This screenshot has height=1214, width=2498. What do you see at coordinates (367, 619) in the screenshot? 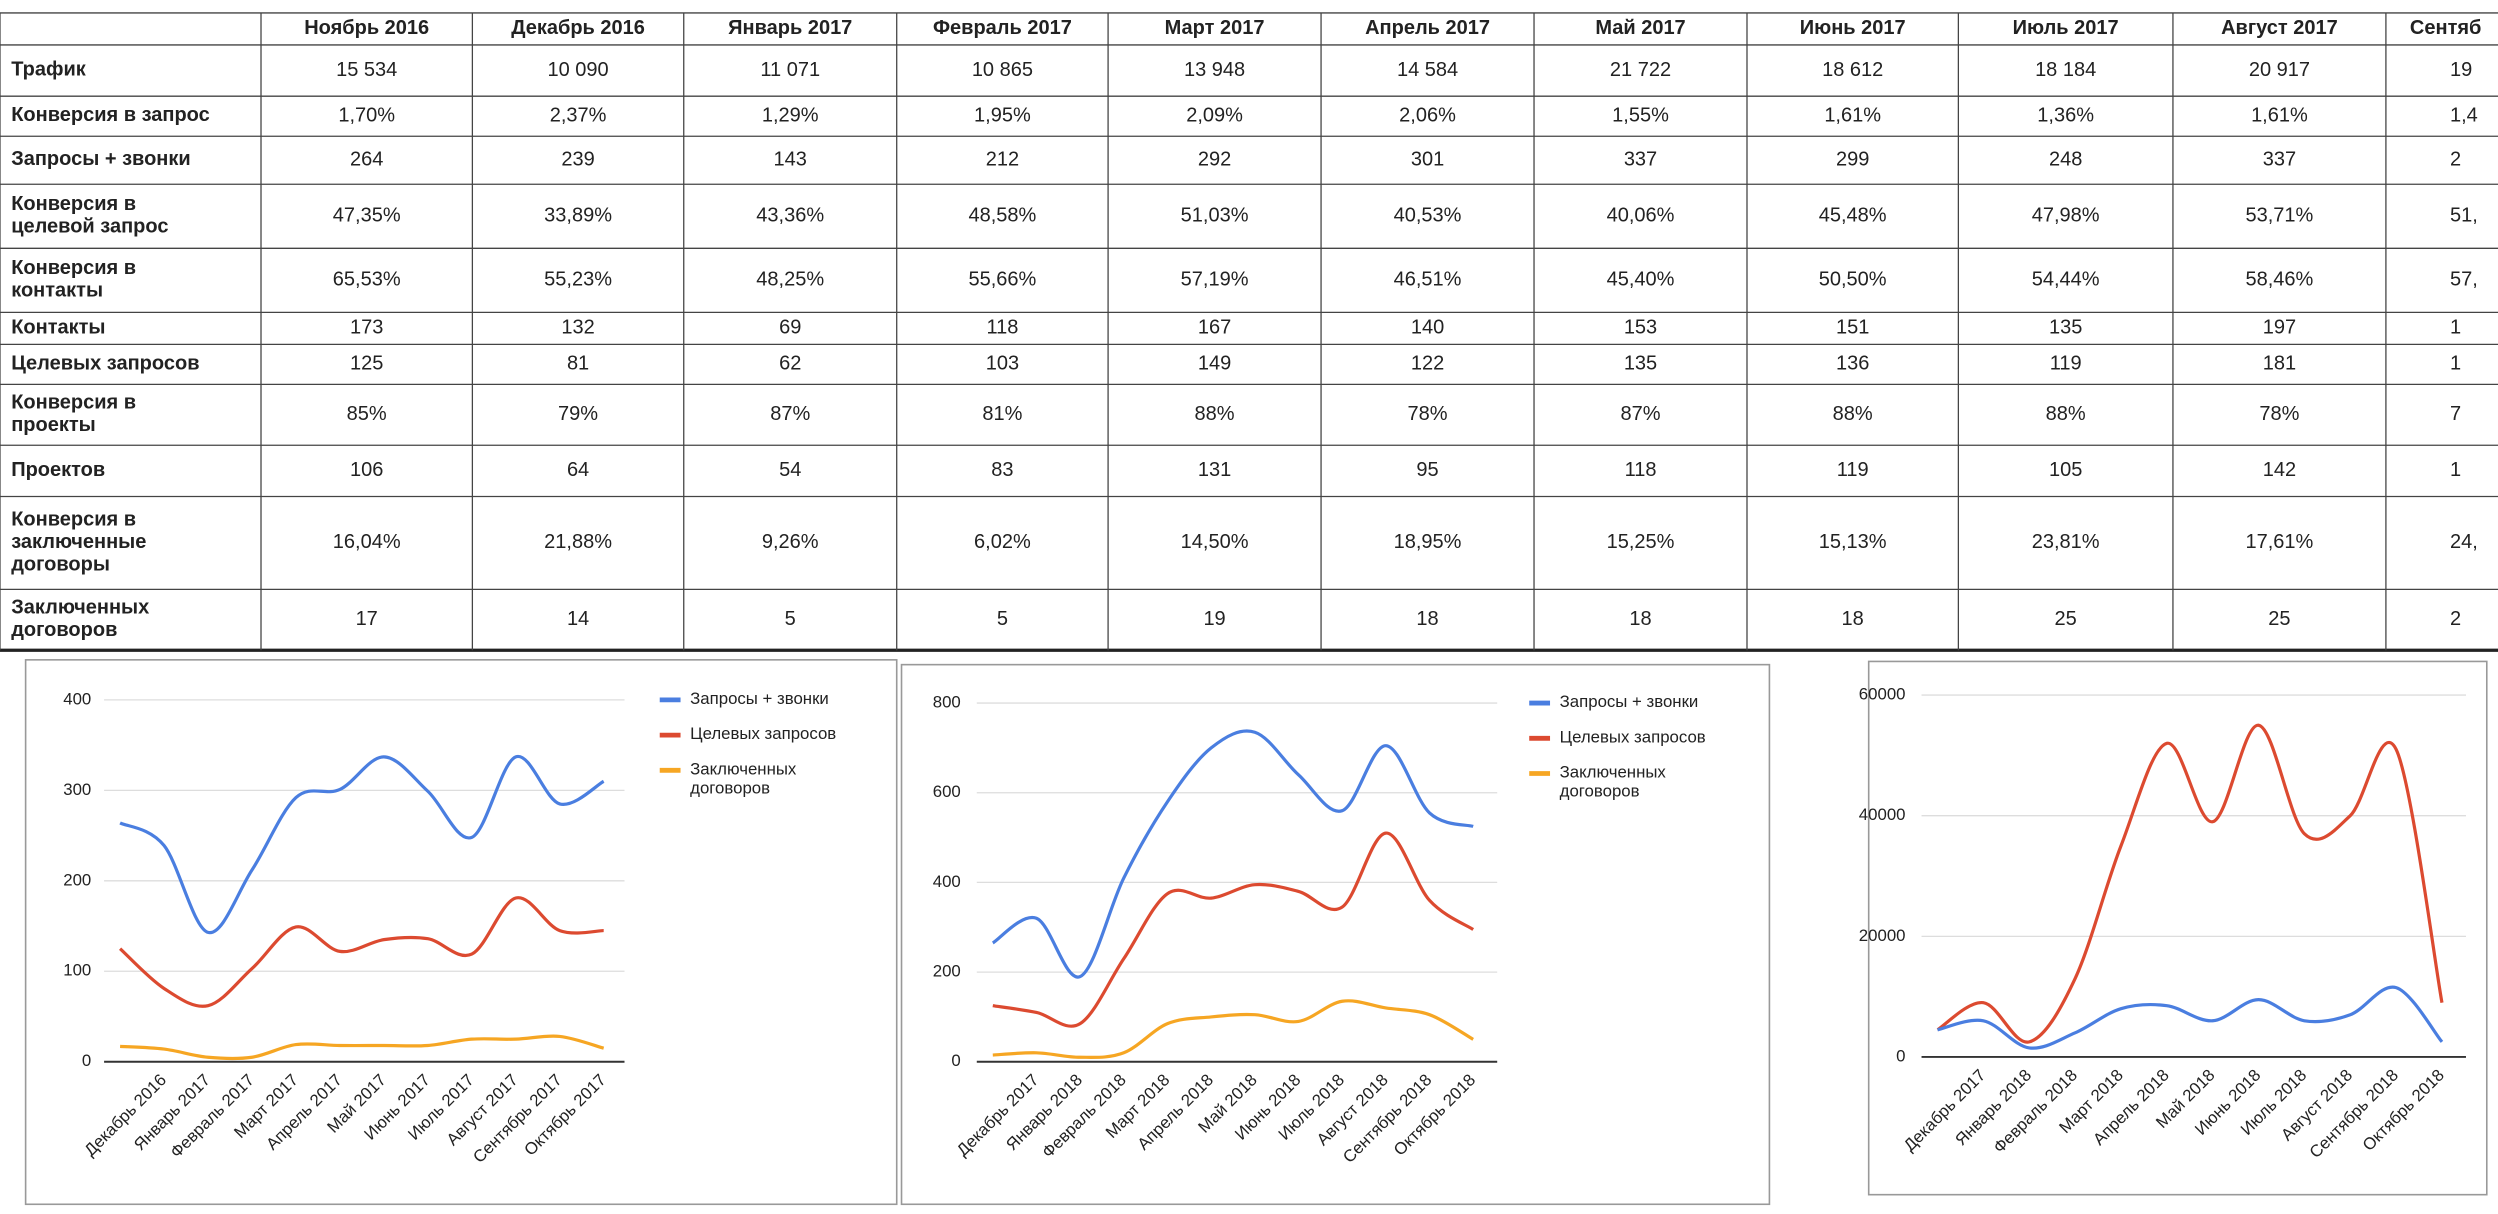
I see `cell: 17` at bounding box center [367, 619].